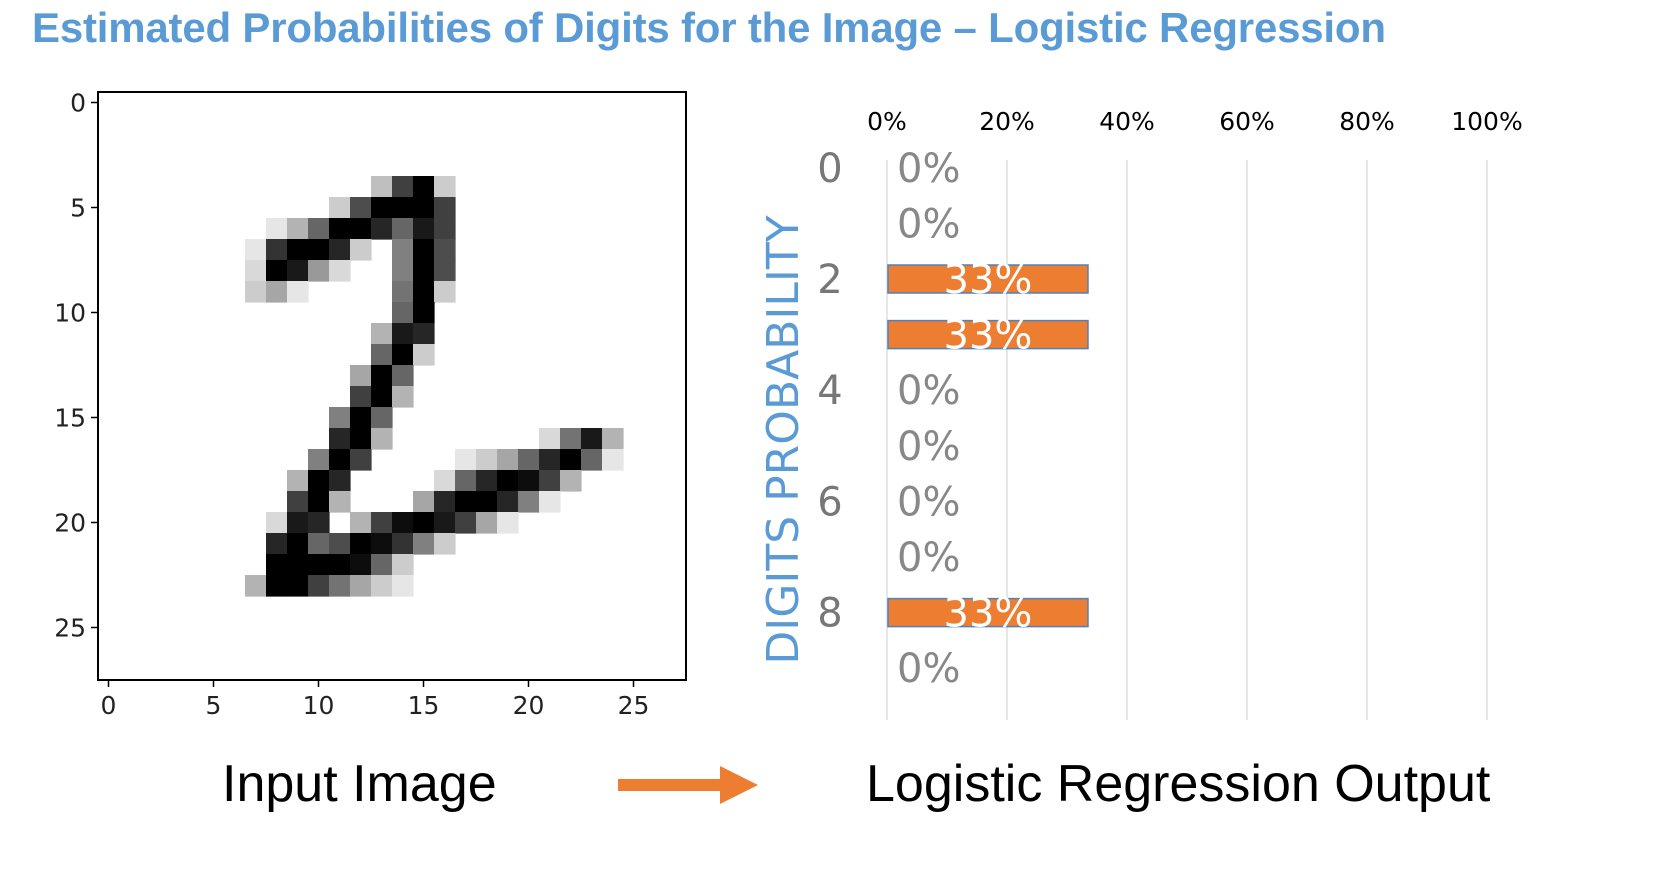  Describe the element at coordinates (70, 313) in the screenshot. I see `y-tick-label: 10` at that location.